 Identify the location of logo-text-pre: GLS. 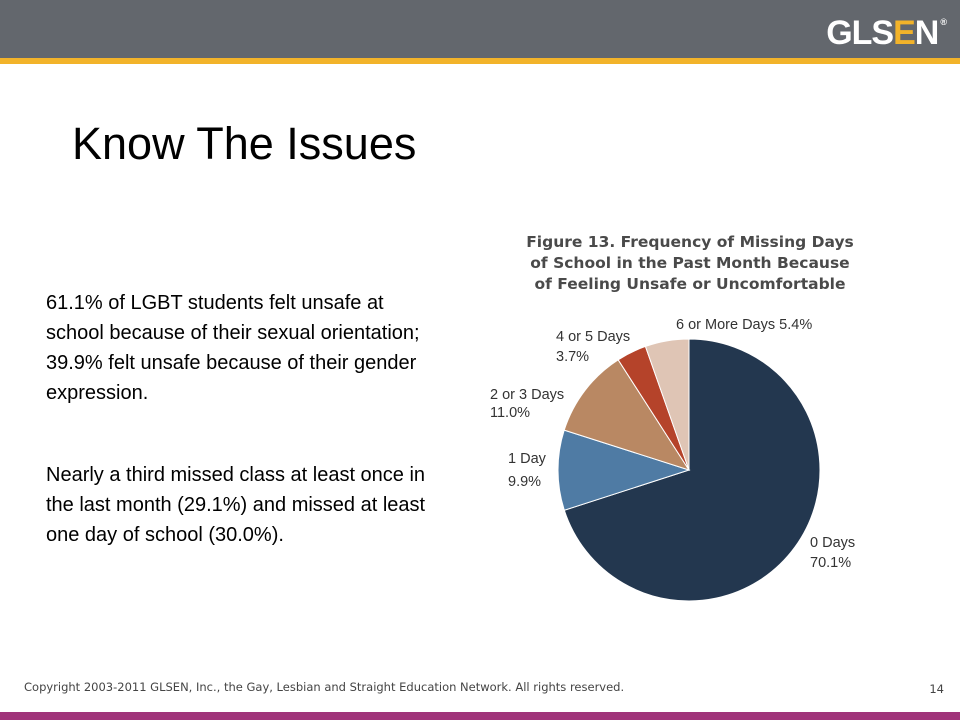
(860, 33).